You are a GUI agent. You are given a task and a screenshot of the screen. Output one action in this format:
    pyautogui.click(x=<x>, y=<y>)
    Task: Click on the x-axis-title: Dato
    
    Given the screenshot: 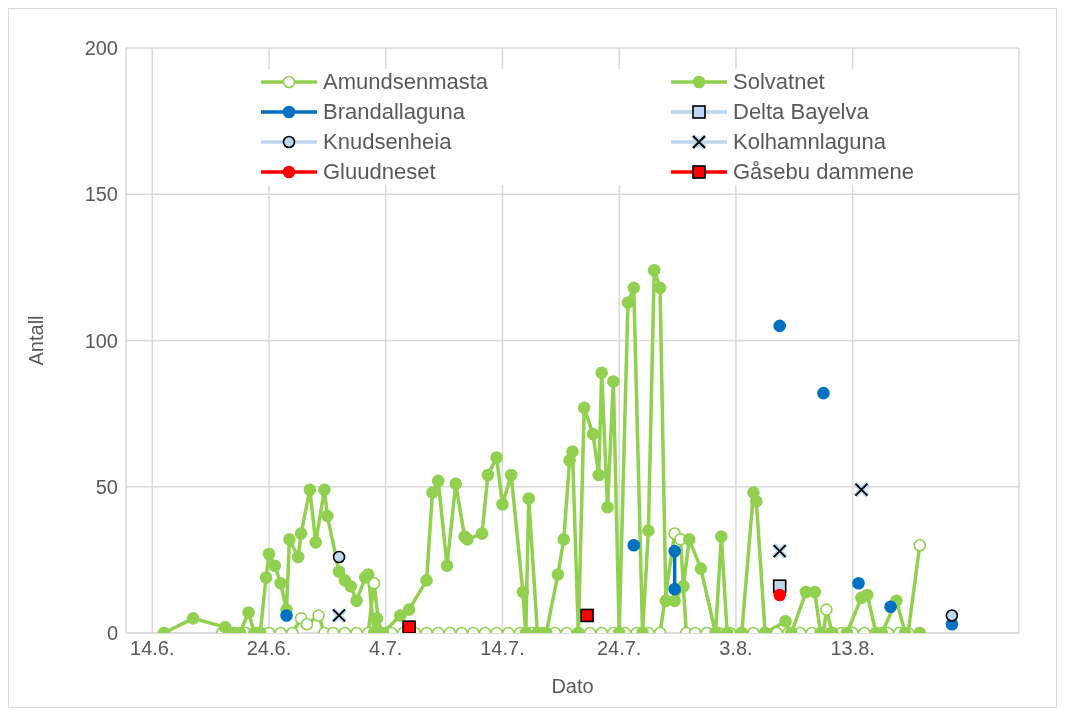 What is the action you would take?
    pyautogui.click(x=572, y=686)
    